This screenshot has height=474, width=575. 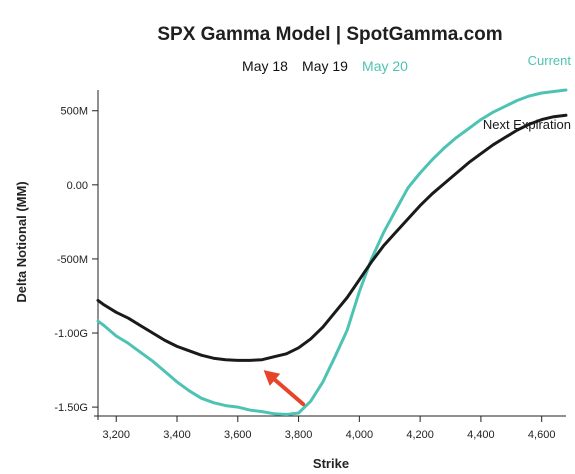 What do you see at coordinates (289, 392) in the screenshot?
I see `arrow-shaft` at bounding box center [289, 392].